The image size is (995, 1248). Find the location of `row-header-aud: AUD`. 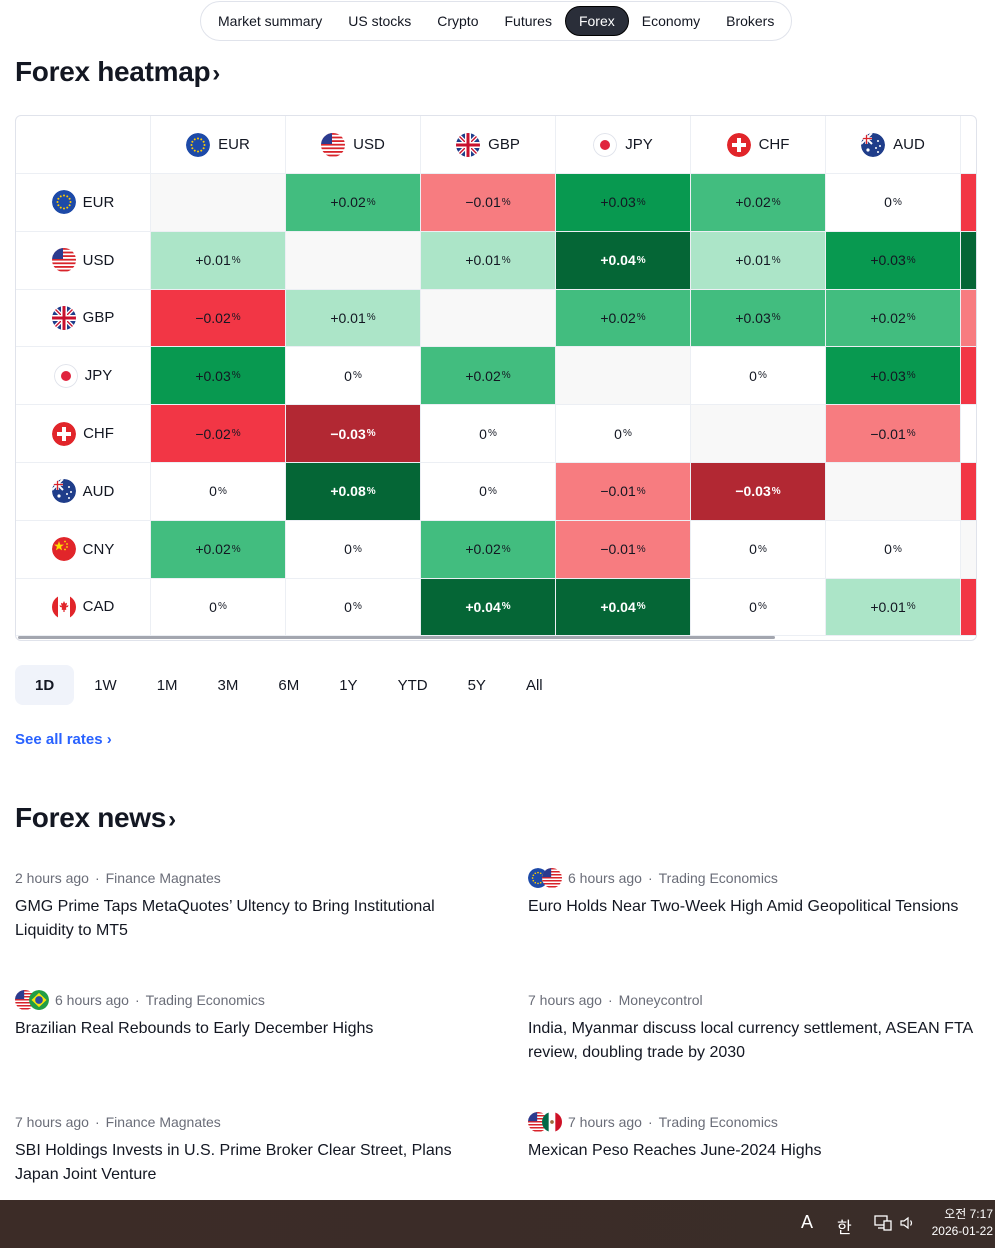

row-header-aud: AUD is located at coordinates (83, 491).